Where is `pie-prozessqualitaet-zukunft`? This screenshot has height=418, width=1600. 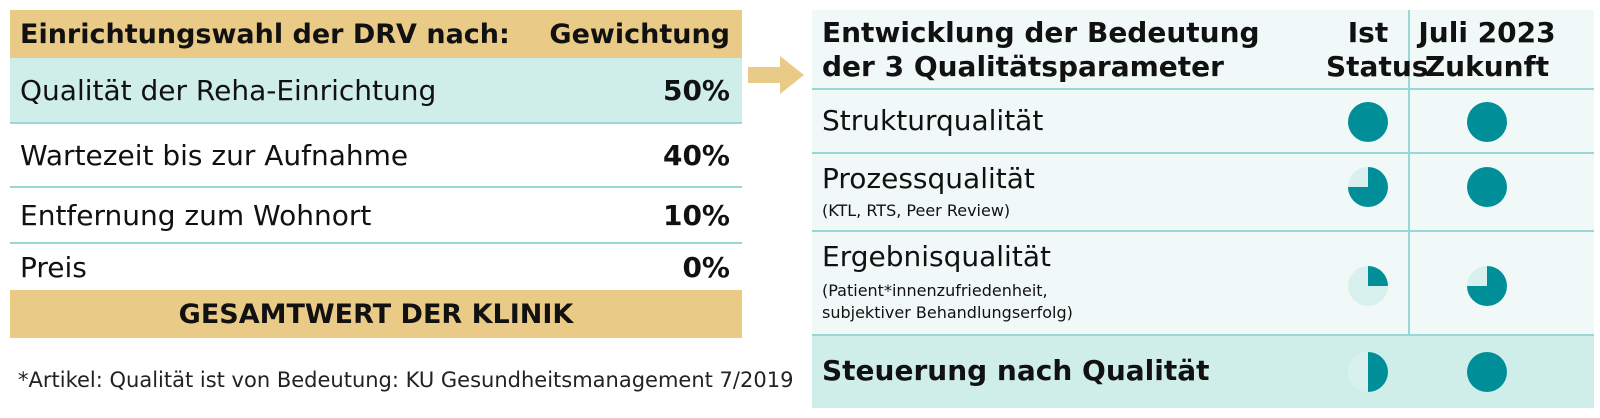
pie-prozessqualitaet-zukunft is located at coordinates (1487, 187).